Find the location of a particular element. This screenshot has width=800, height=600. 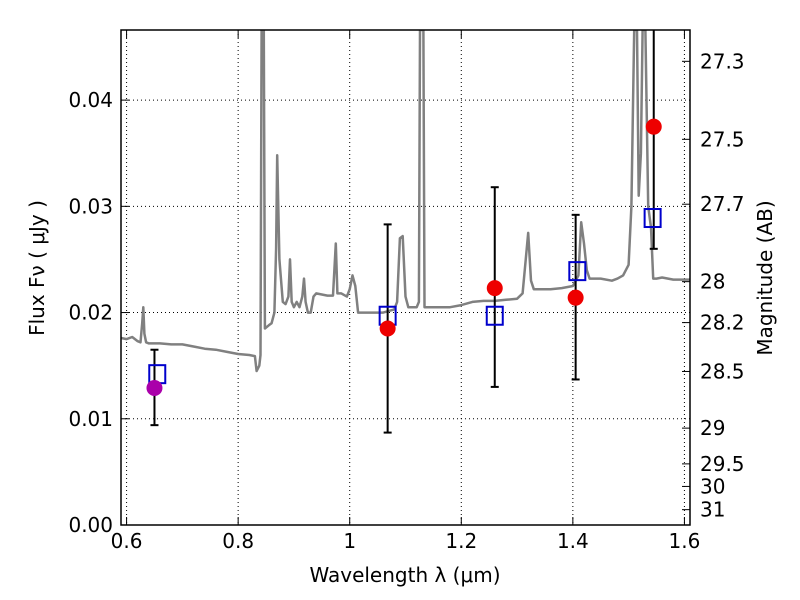

x-tick-label: 1.2 is located at coordinates (461, 541).